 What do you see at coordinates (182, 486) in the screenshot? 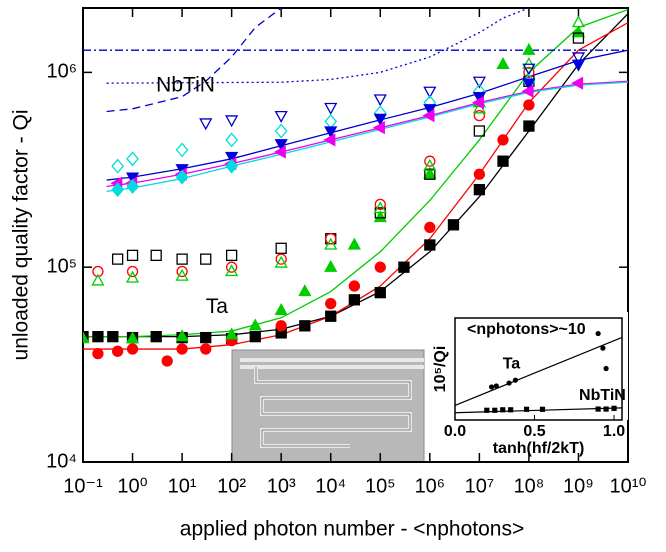
I see `x-tick-label: 10¹` at bounding box center [182, 486].